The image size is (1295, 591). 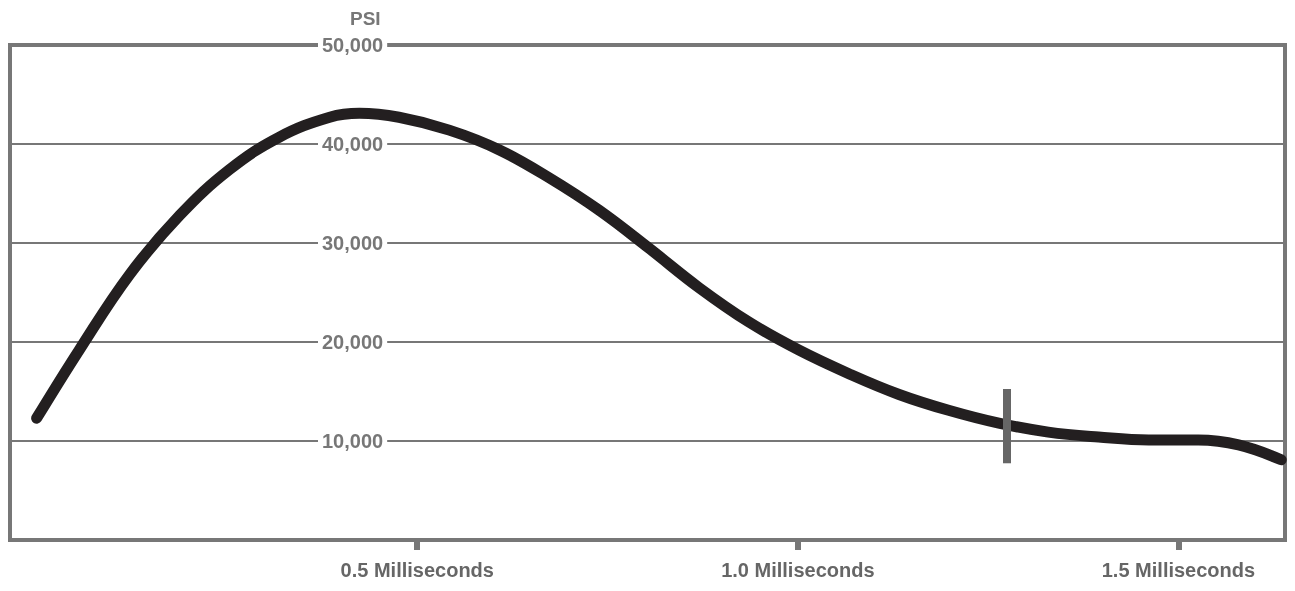 I want to click on y-tick-label: 40,000, so click(x=353, y=144).